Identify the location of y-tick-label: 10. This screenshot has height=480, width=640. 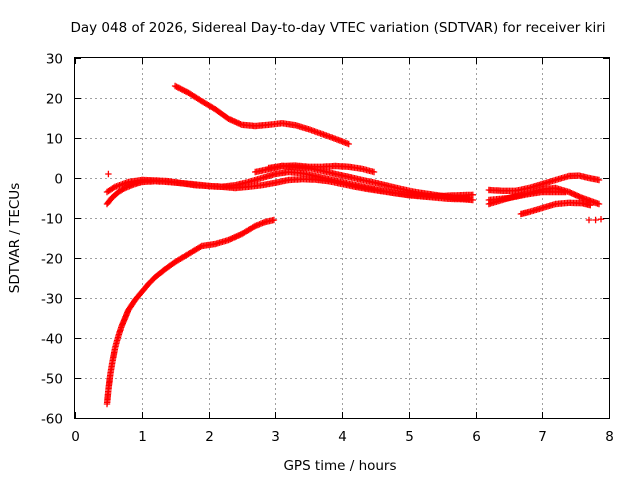
(54, 140).